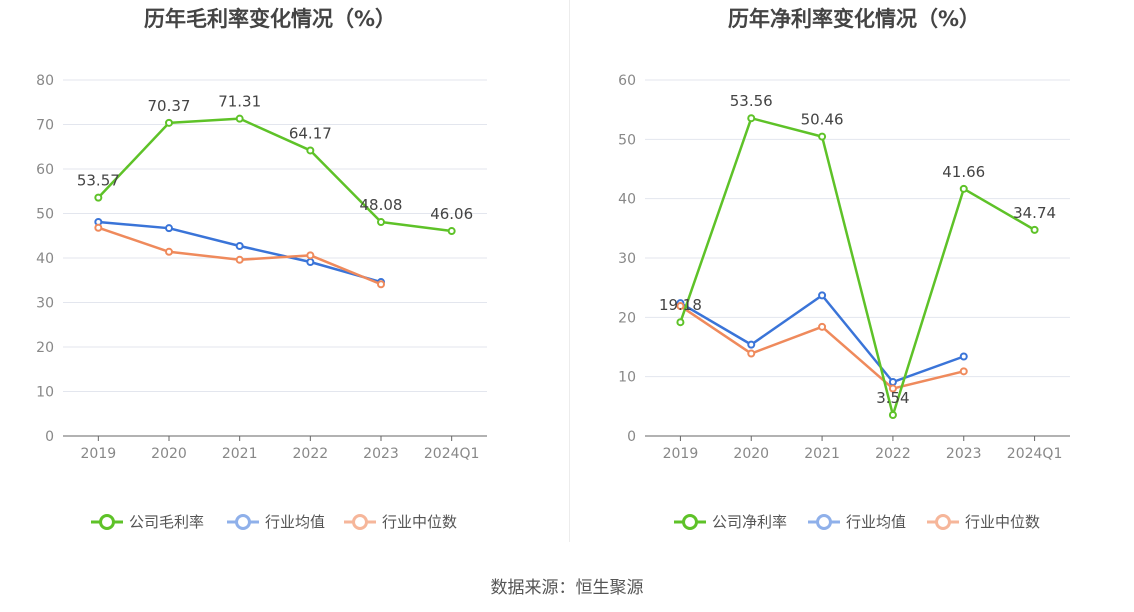 This screenshot has width=1134, height=612. I want to click on series-line-company, so click(274, 175).